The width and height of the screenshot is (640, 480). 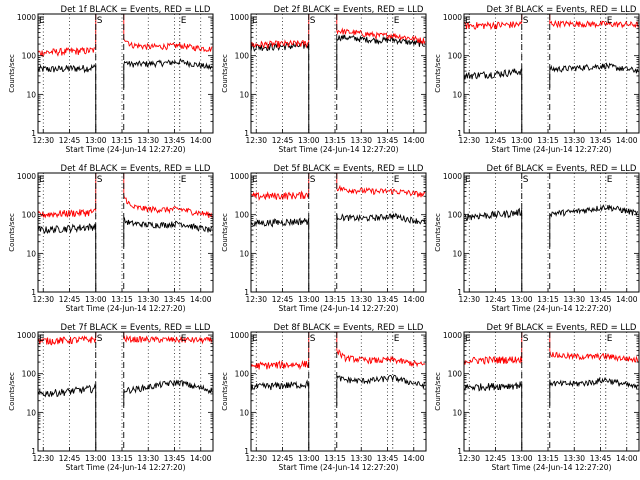 I want to click on chart-title: Det 2f BLACK = Events, RED = LLD, so click(x=349, y=10).